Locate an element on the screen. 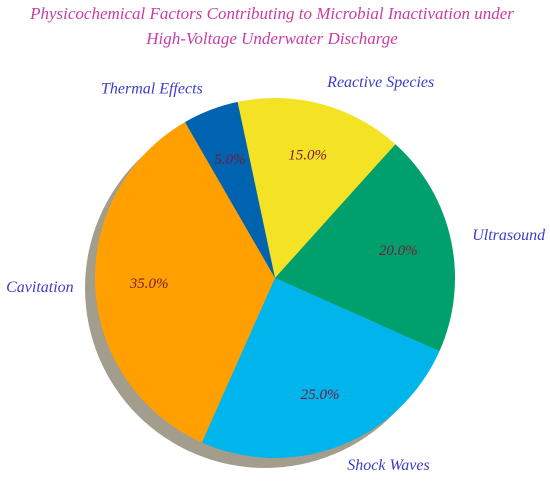  percent-label: 20.0% is located at coordinates (398, 251).